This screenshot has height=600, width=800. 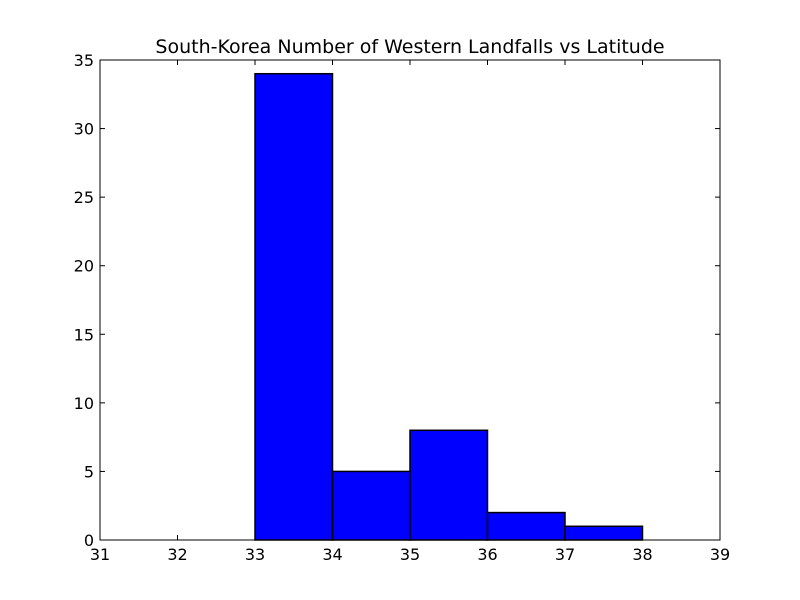 What do you see at coordinates (255, 554) in the screenshot?
I see `x-tick-label-33: 33` at bounding box center [255, 554].